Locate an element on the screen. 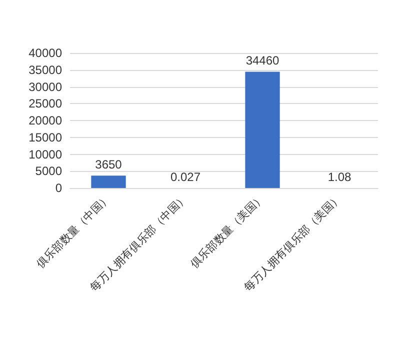 This screenshot has width=416, height=361. data-label: 34460 is located at coordinates (263, 61).